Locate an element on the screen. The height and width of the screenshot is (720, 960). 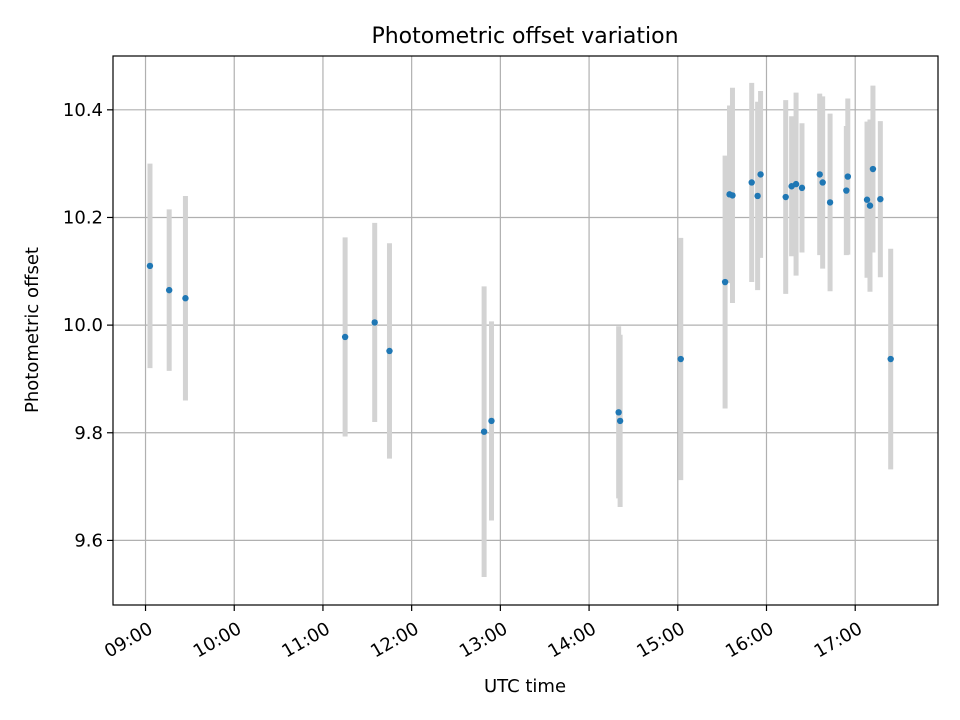
chart-title: Photometric offset variation is located at coordinates (524, 36).